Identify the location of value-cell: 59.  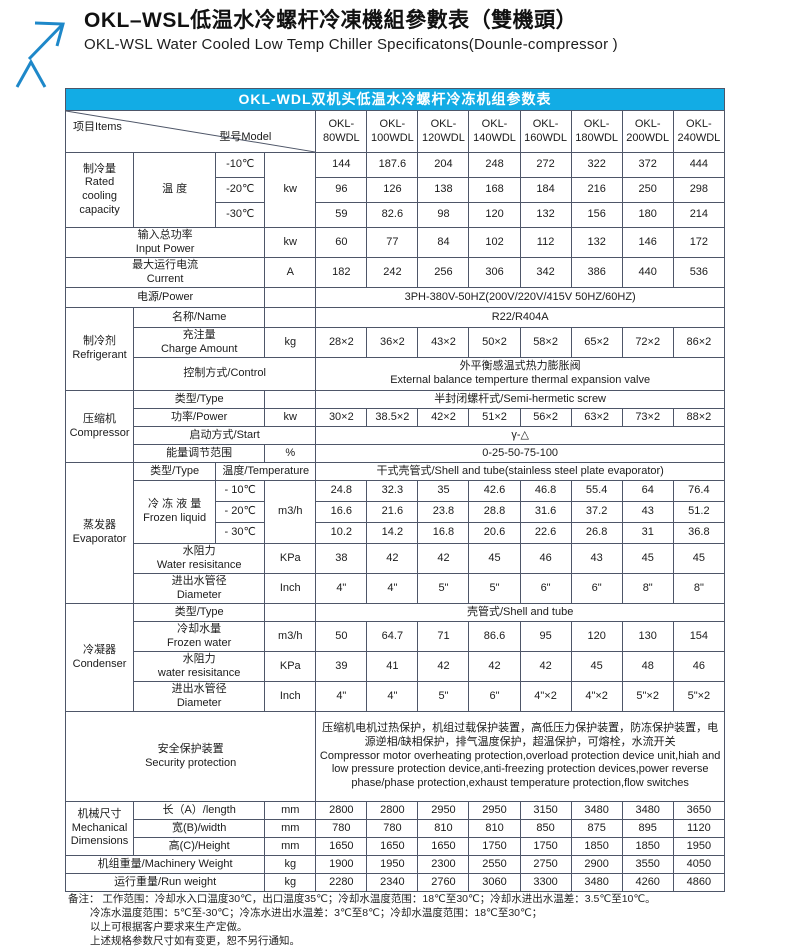
(341, 215).